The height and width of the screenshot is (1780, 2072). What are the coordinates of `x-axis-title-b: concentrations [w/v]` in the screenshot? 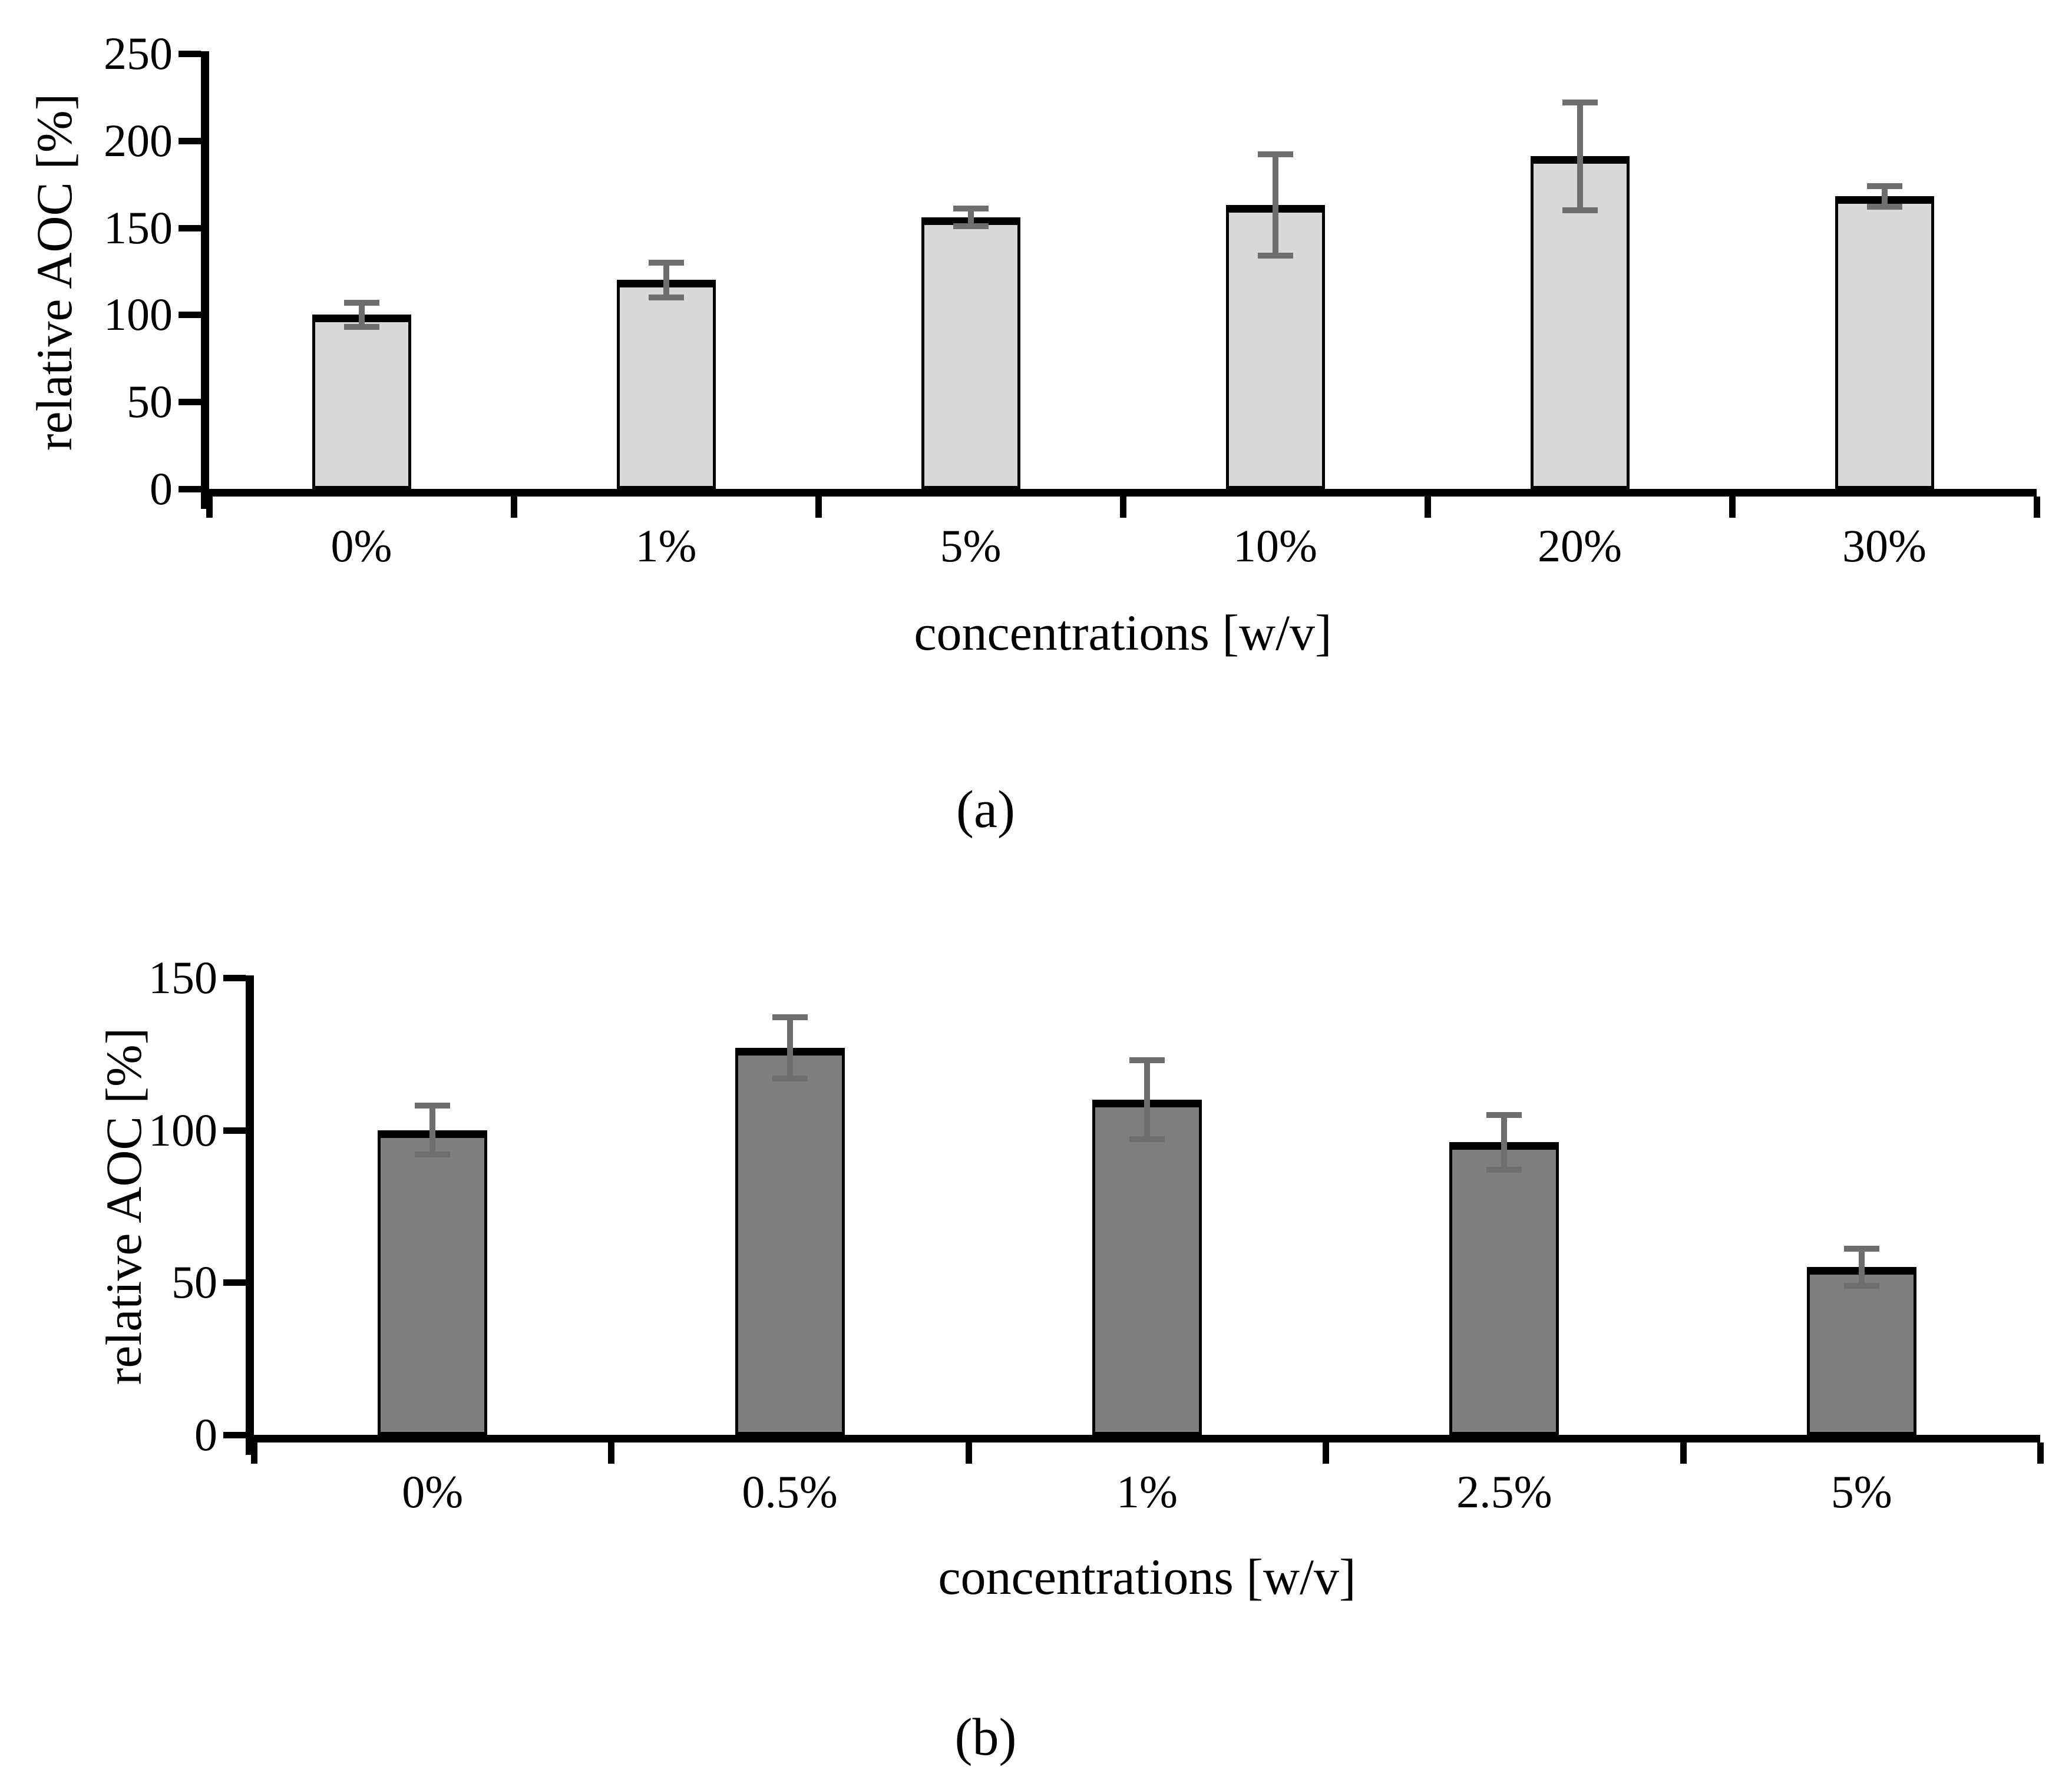 It's located at (1147, 1577).